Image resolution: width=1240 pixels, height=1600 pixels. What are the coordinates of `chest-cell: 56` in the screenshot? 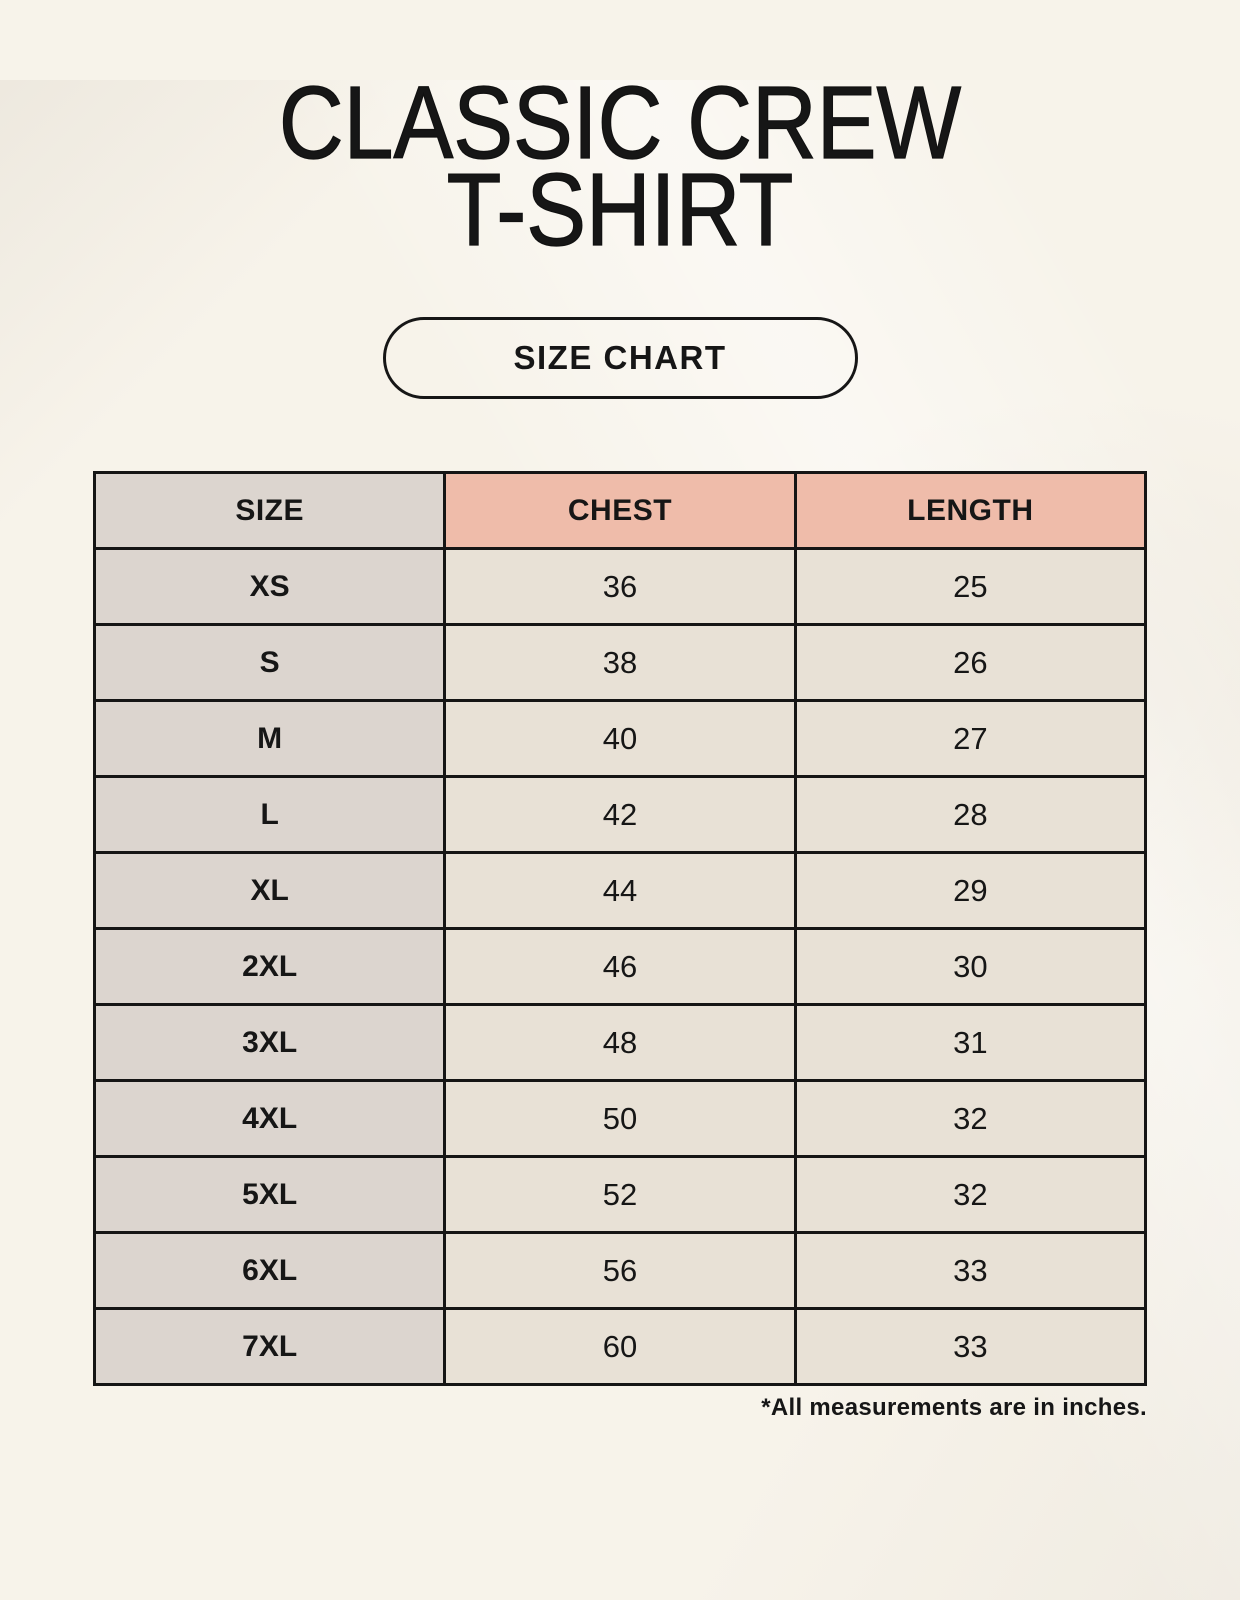 It's located at (620, 1271).